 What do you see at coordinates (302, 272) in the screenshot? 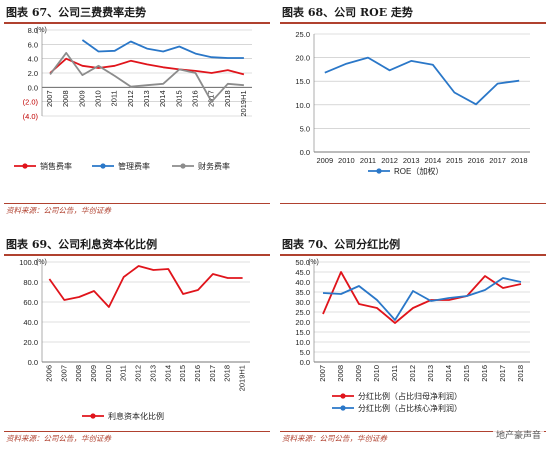
I see `y-tick-label: 45.0` at bounding box center [302, 272].